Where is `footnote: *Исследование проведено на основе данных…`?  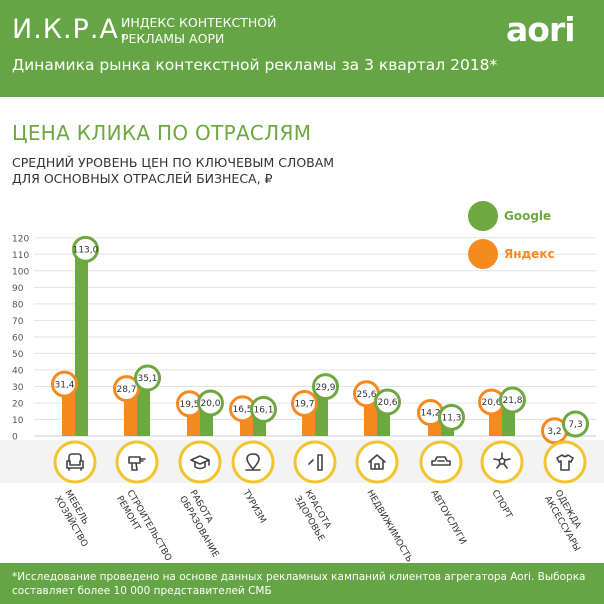
footnote: *Исследование проведено на основе данных… is located at coordinates (299, 584).